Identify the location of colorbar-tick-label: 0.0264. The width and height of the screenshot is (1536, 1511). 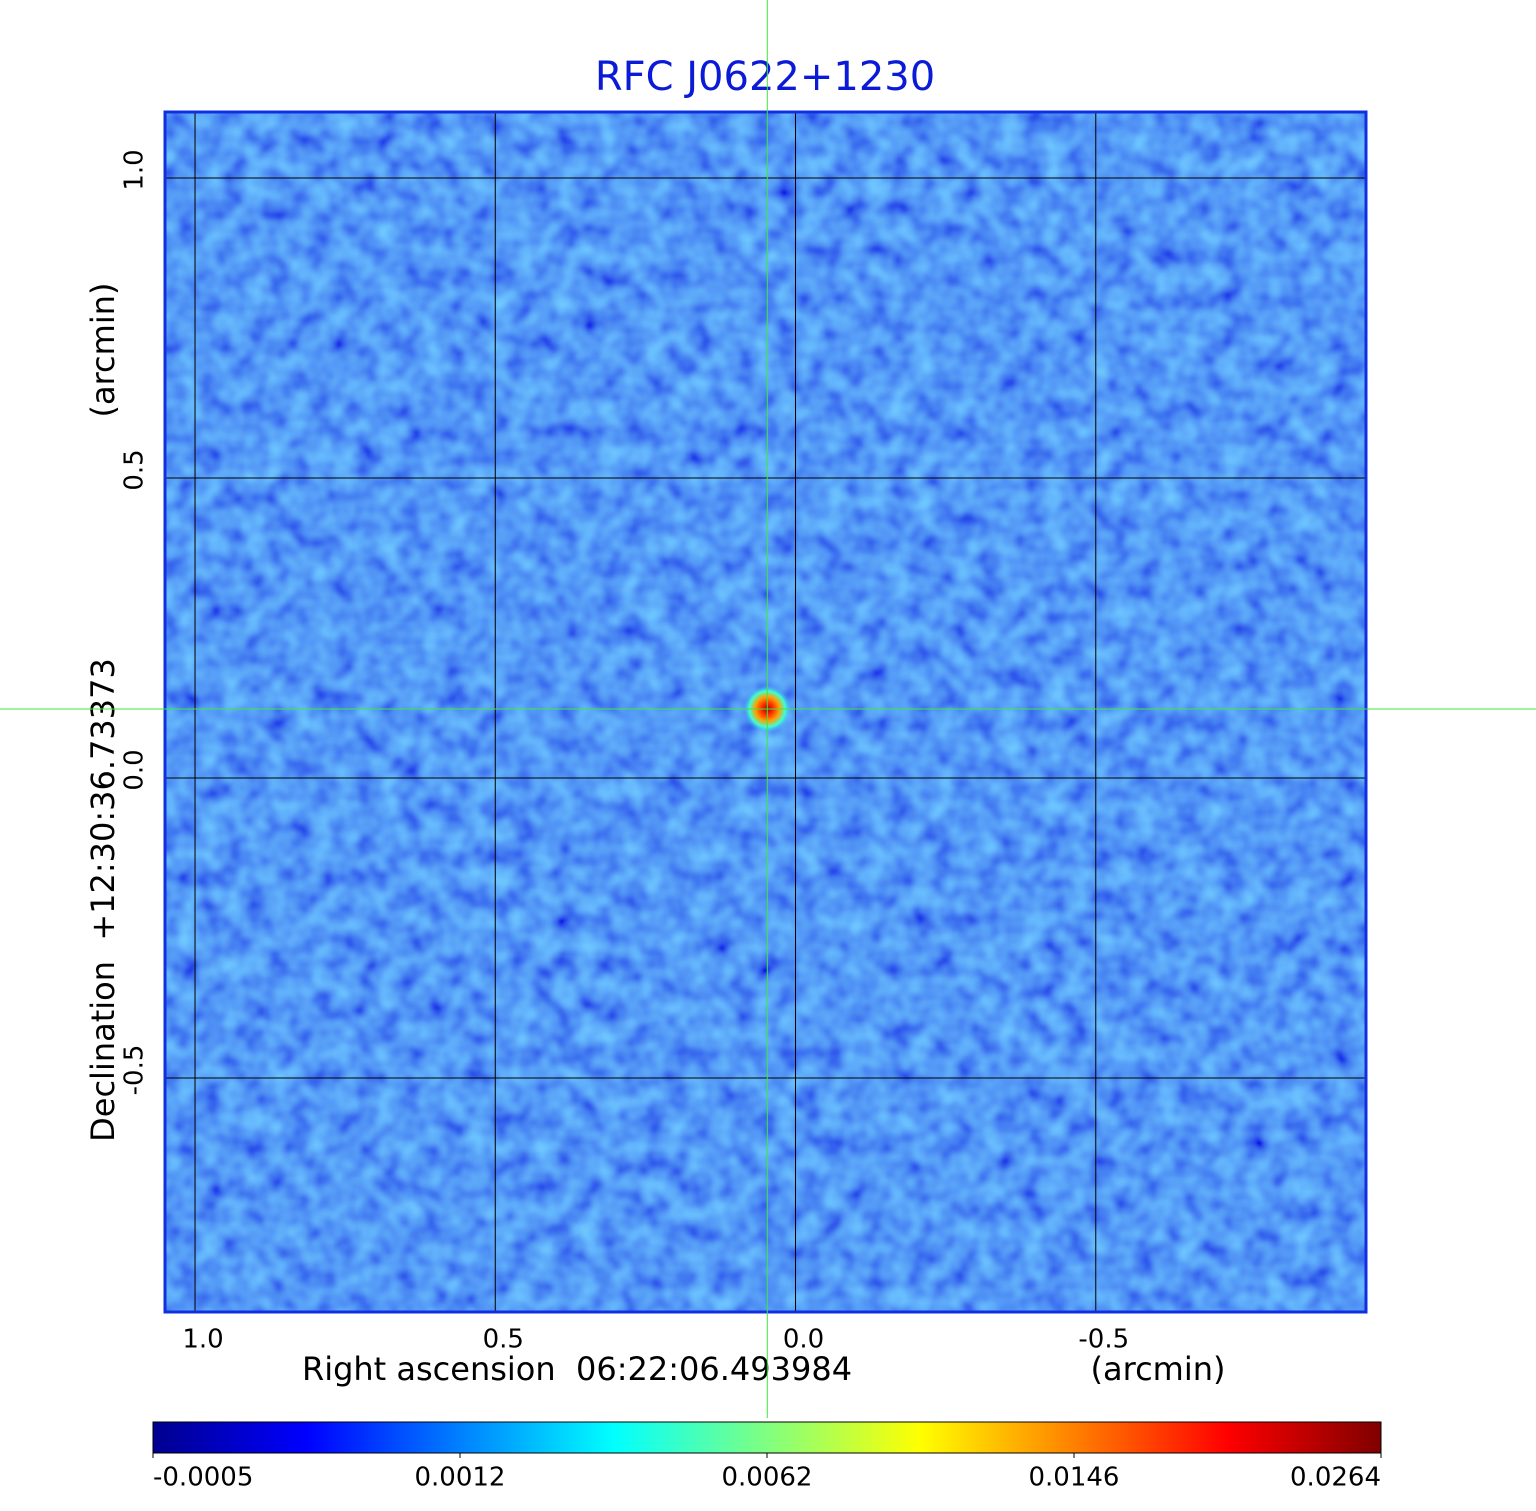
(1335, 1478).